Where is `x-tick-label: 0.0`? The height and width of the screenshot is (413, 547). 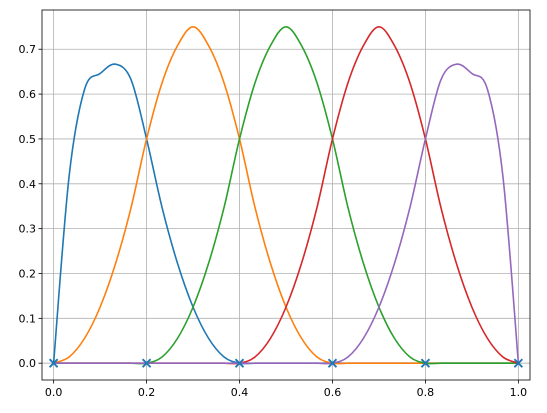 x-tick-label: 0.0 is located at coordinates (54, 392).